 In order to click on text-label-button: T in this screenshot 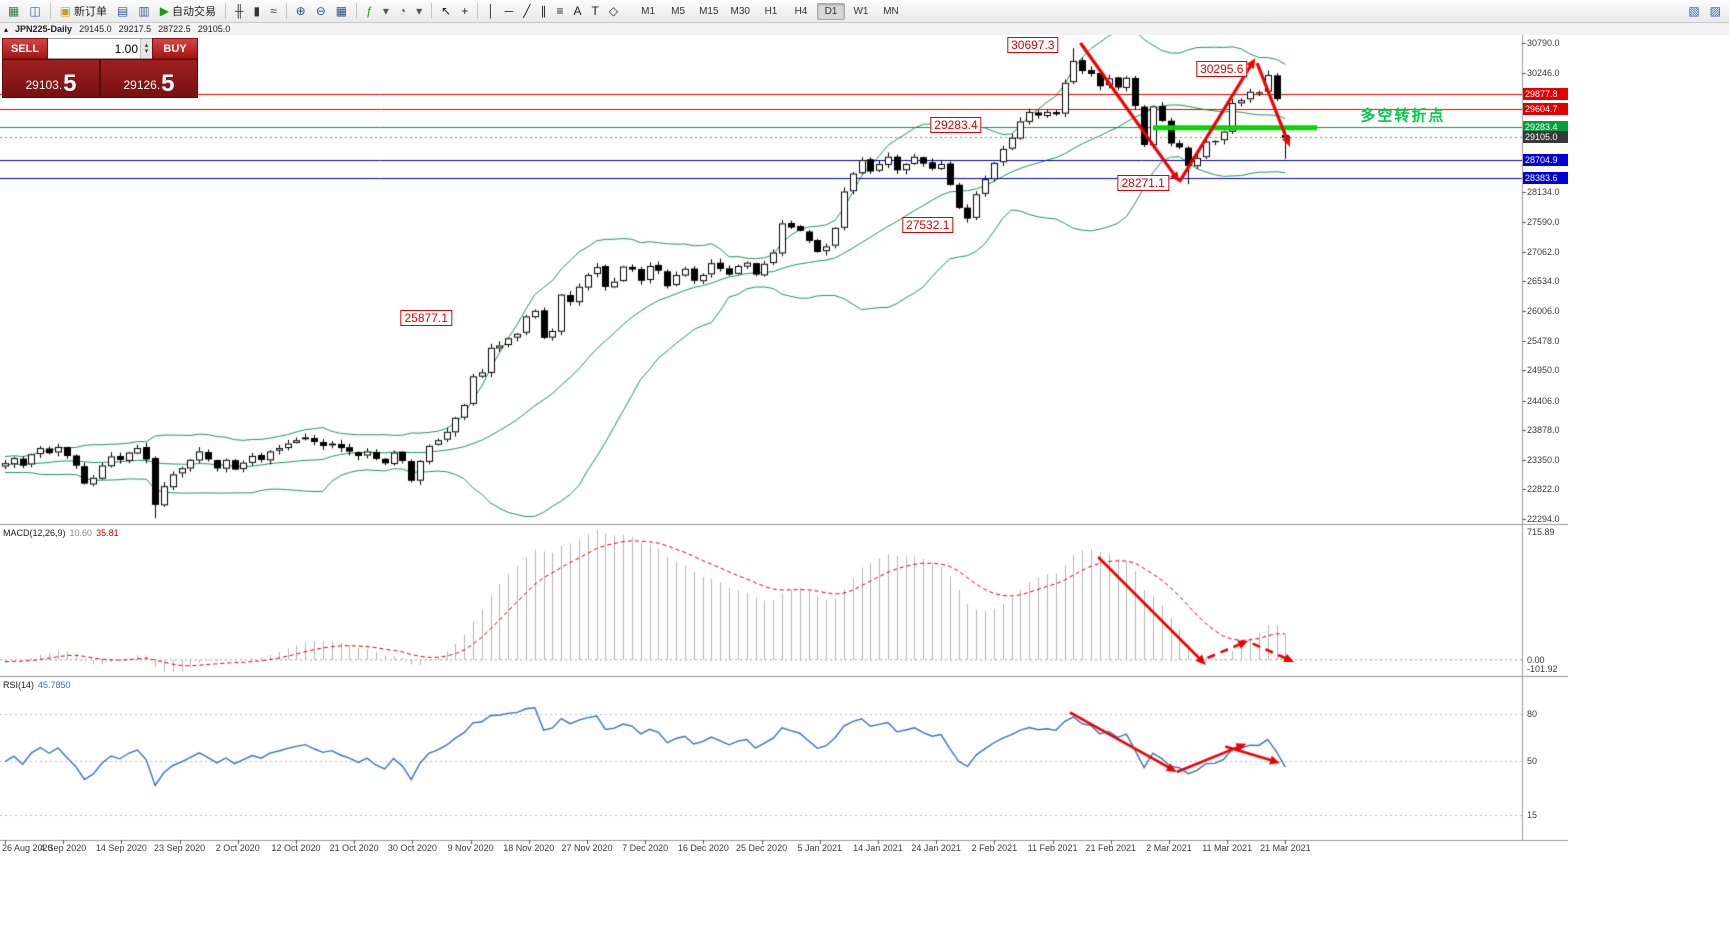, I will do `click(595, 11)`.